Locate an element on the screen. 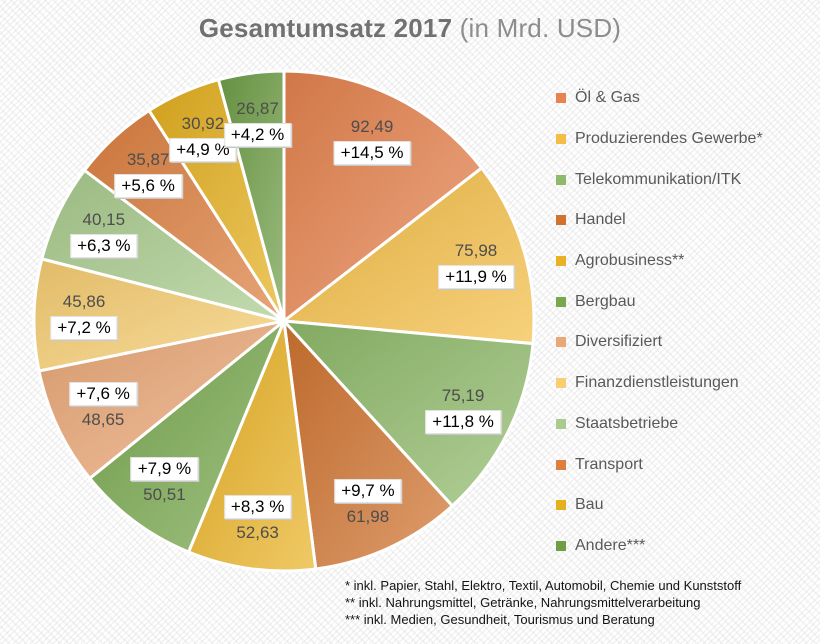 The width and height of the screenshot is (820, 644). legend-label: Handel is located at coordinates (600, 220).